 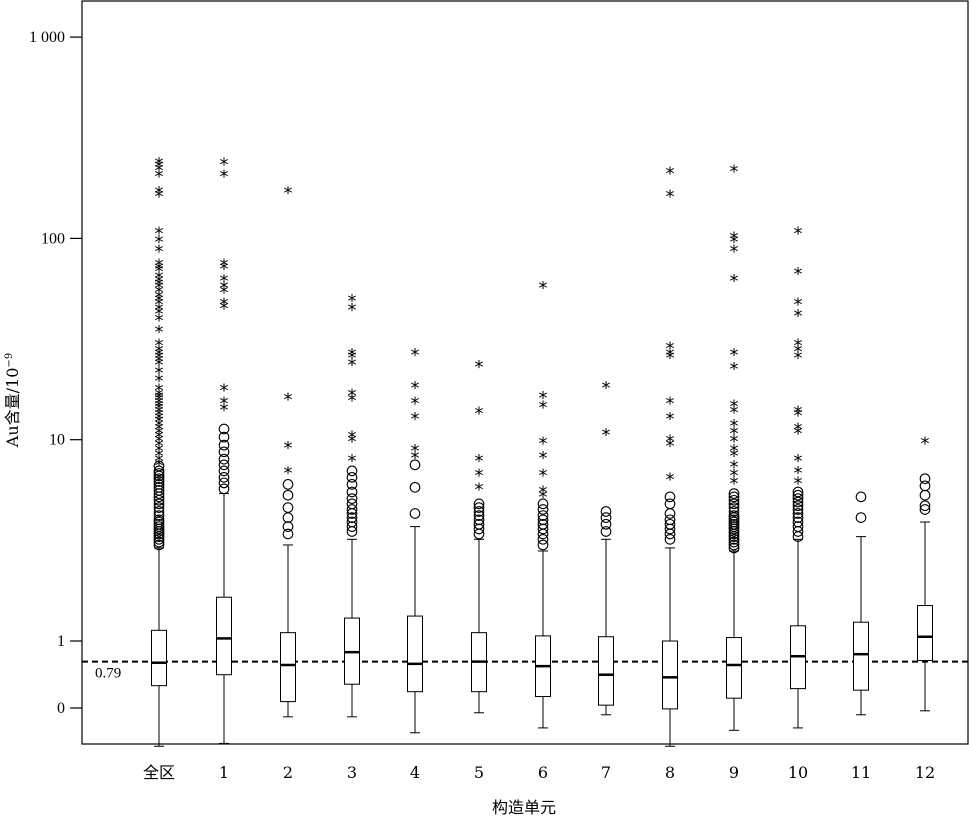 I want to click on extreme-0-37: *, so click(x=159, y=288).